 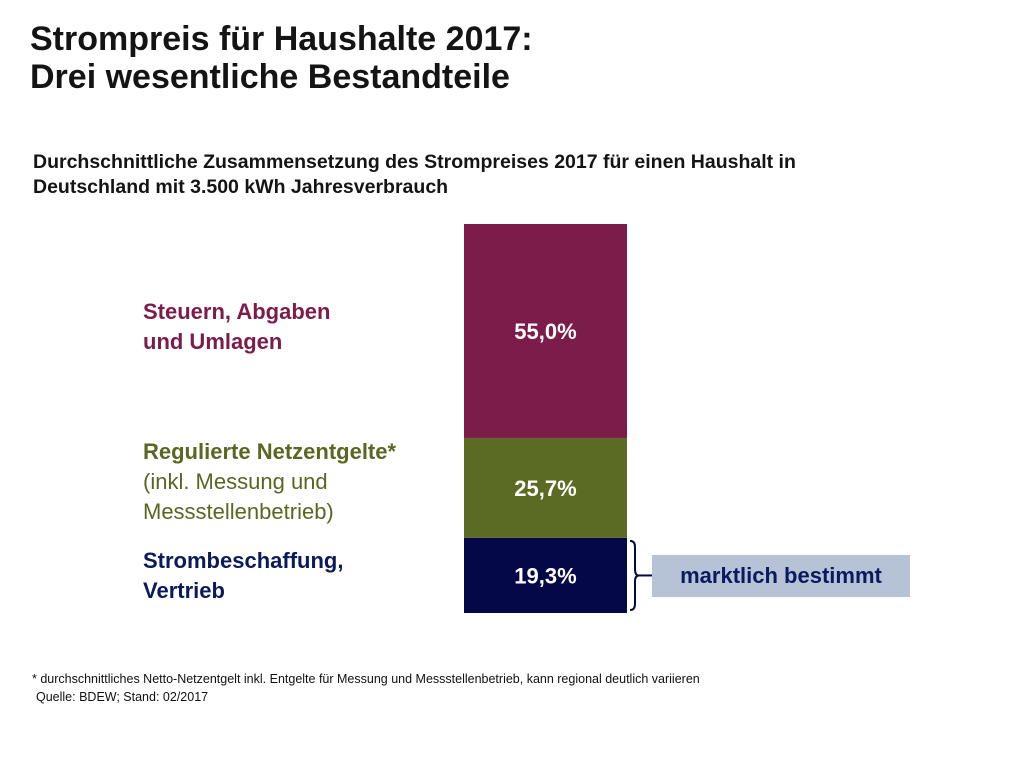 I want to click on data-label-regulierte-netzentgelte: 25,7%, so click(x=545, y=488).